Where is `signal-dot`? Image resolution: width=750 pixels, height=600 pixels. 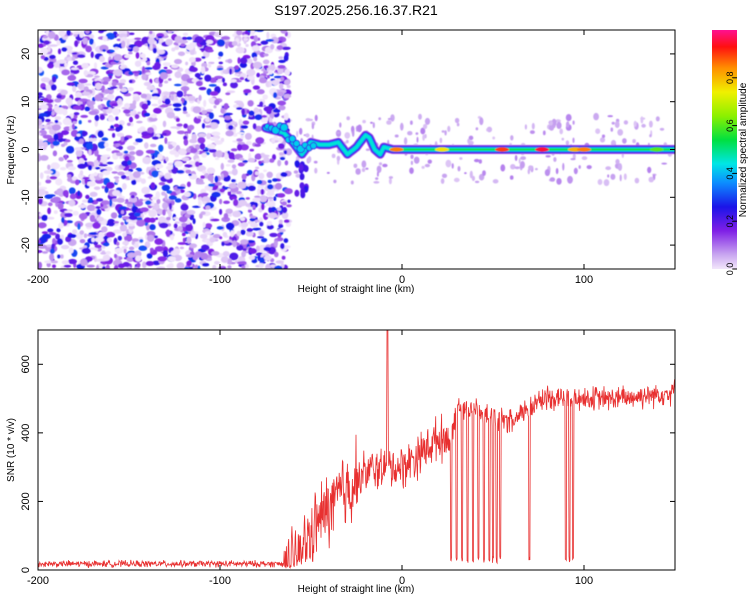
signal-dot is located at coordinates (284, 127).